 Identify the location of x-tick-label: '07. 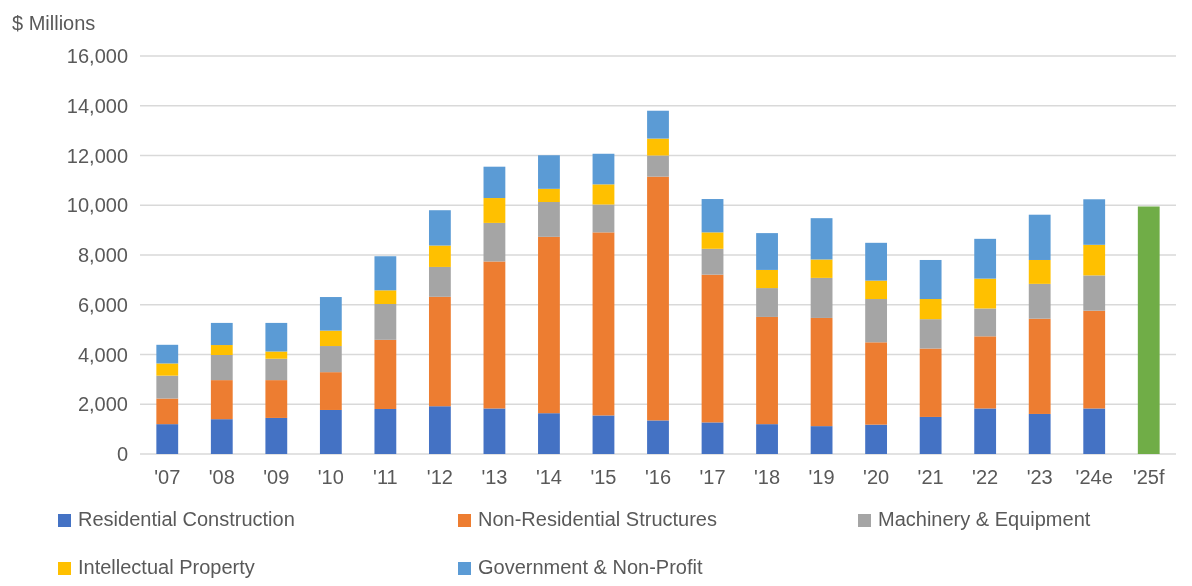
(167, 477).